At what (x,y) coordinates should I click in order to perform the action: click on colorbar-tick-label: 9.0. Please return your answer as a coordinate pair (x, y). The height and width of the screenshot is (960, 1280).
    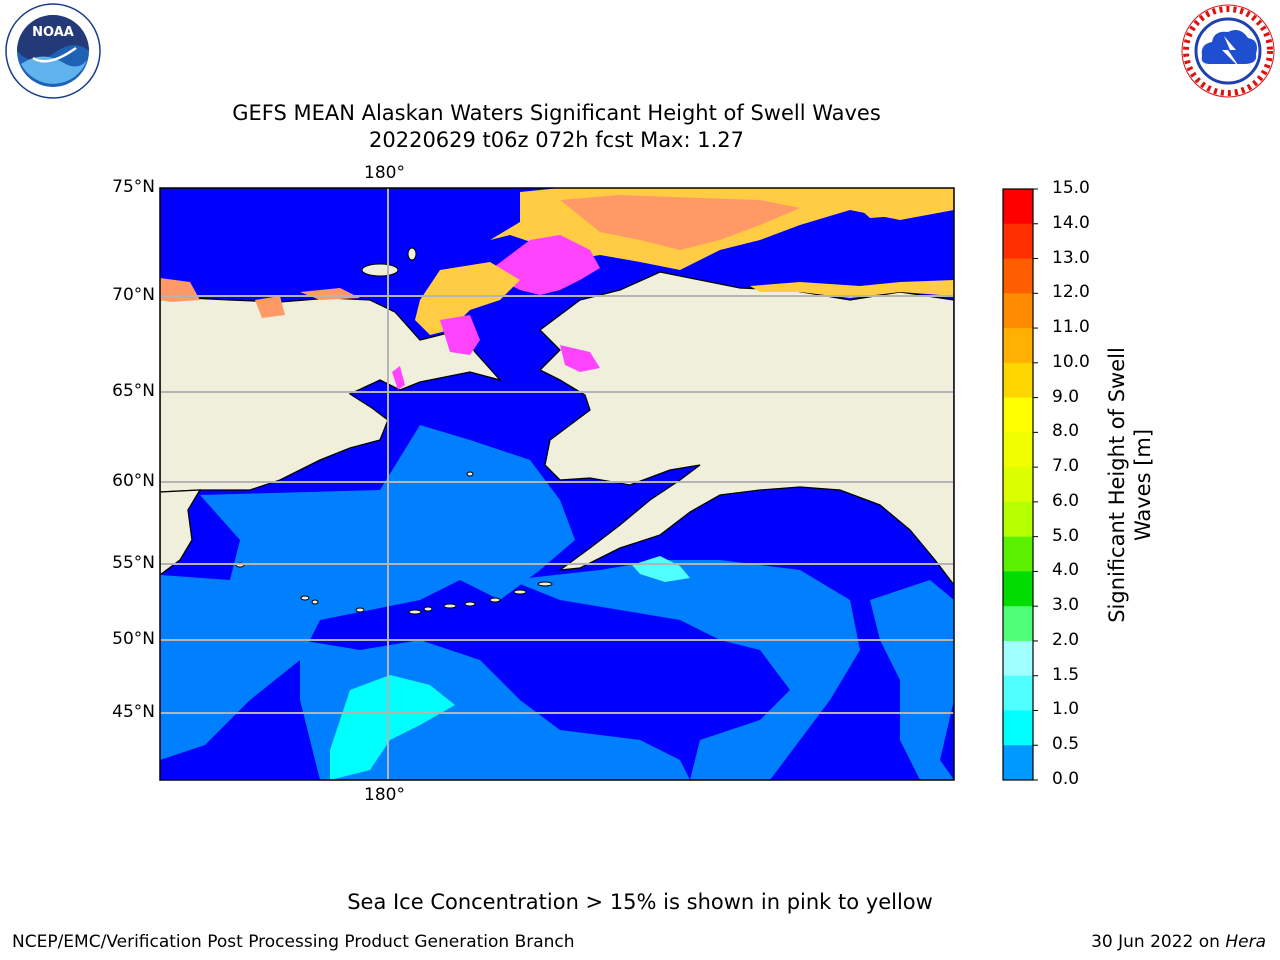
    Looking at the image, I should click on (1066, 396).